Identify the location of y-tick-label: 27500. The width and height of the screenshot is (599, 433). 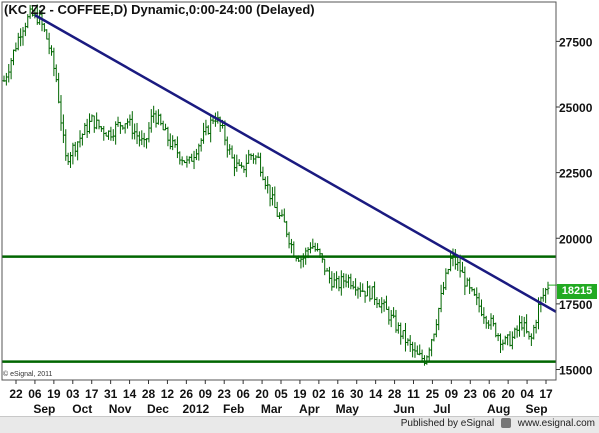
(576, 42).